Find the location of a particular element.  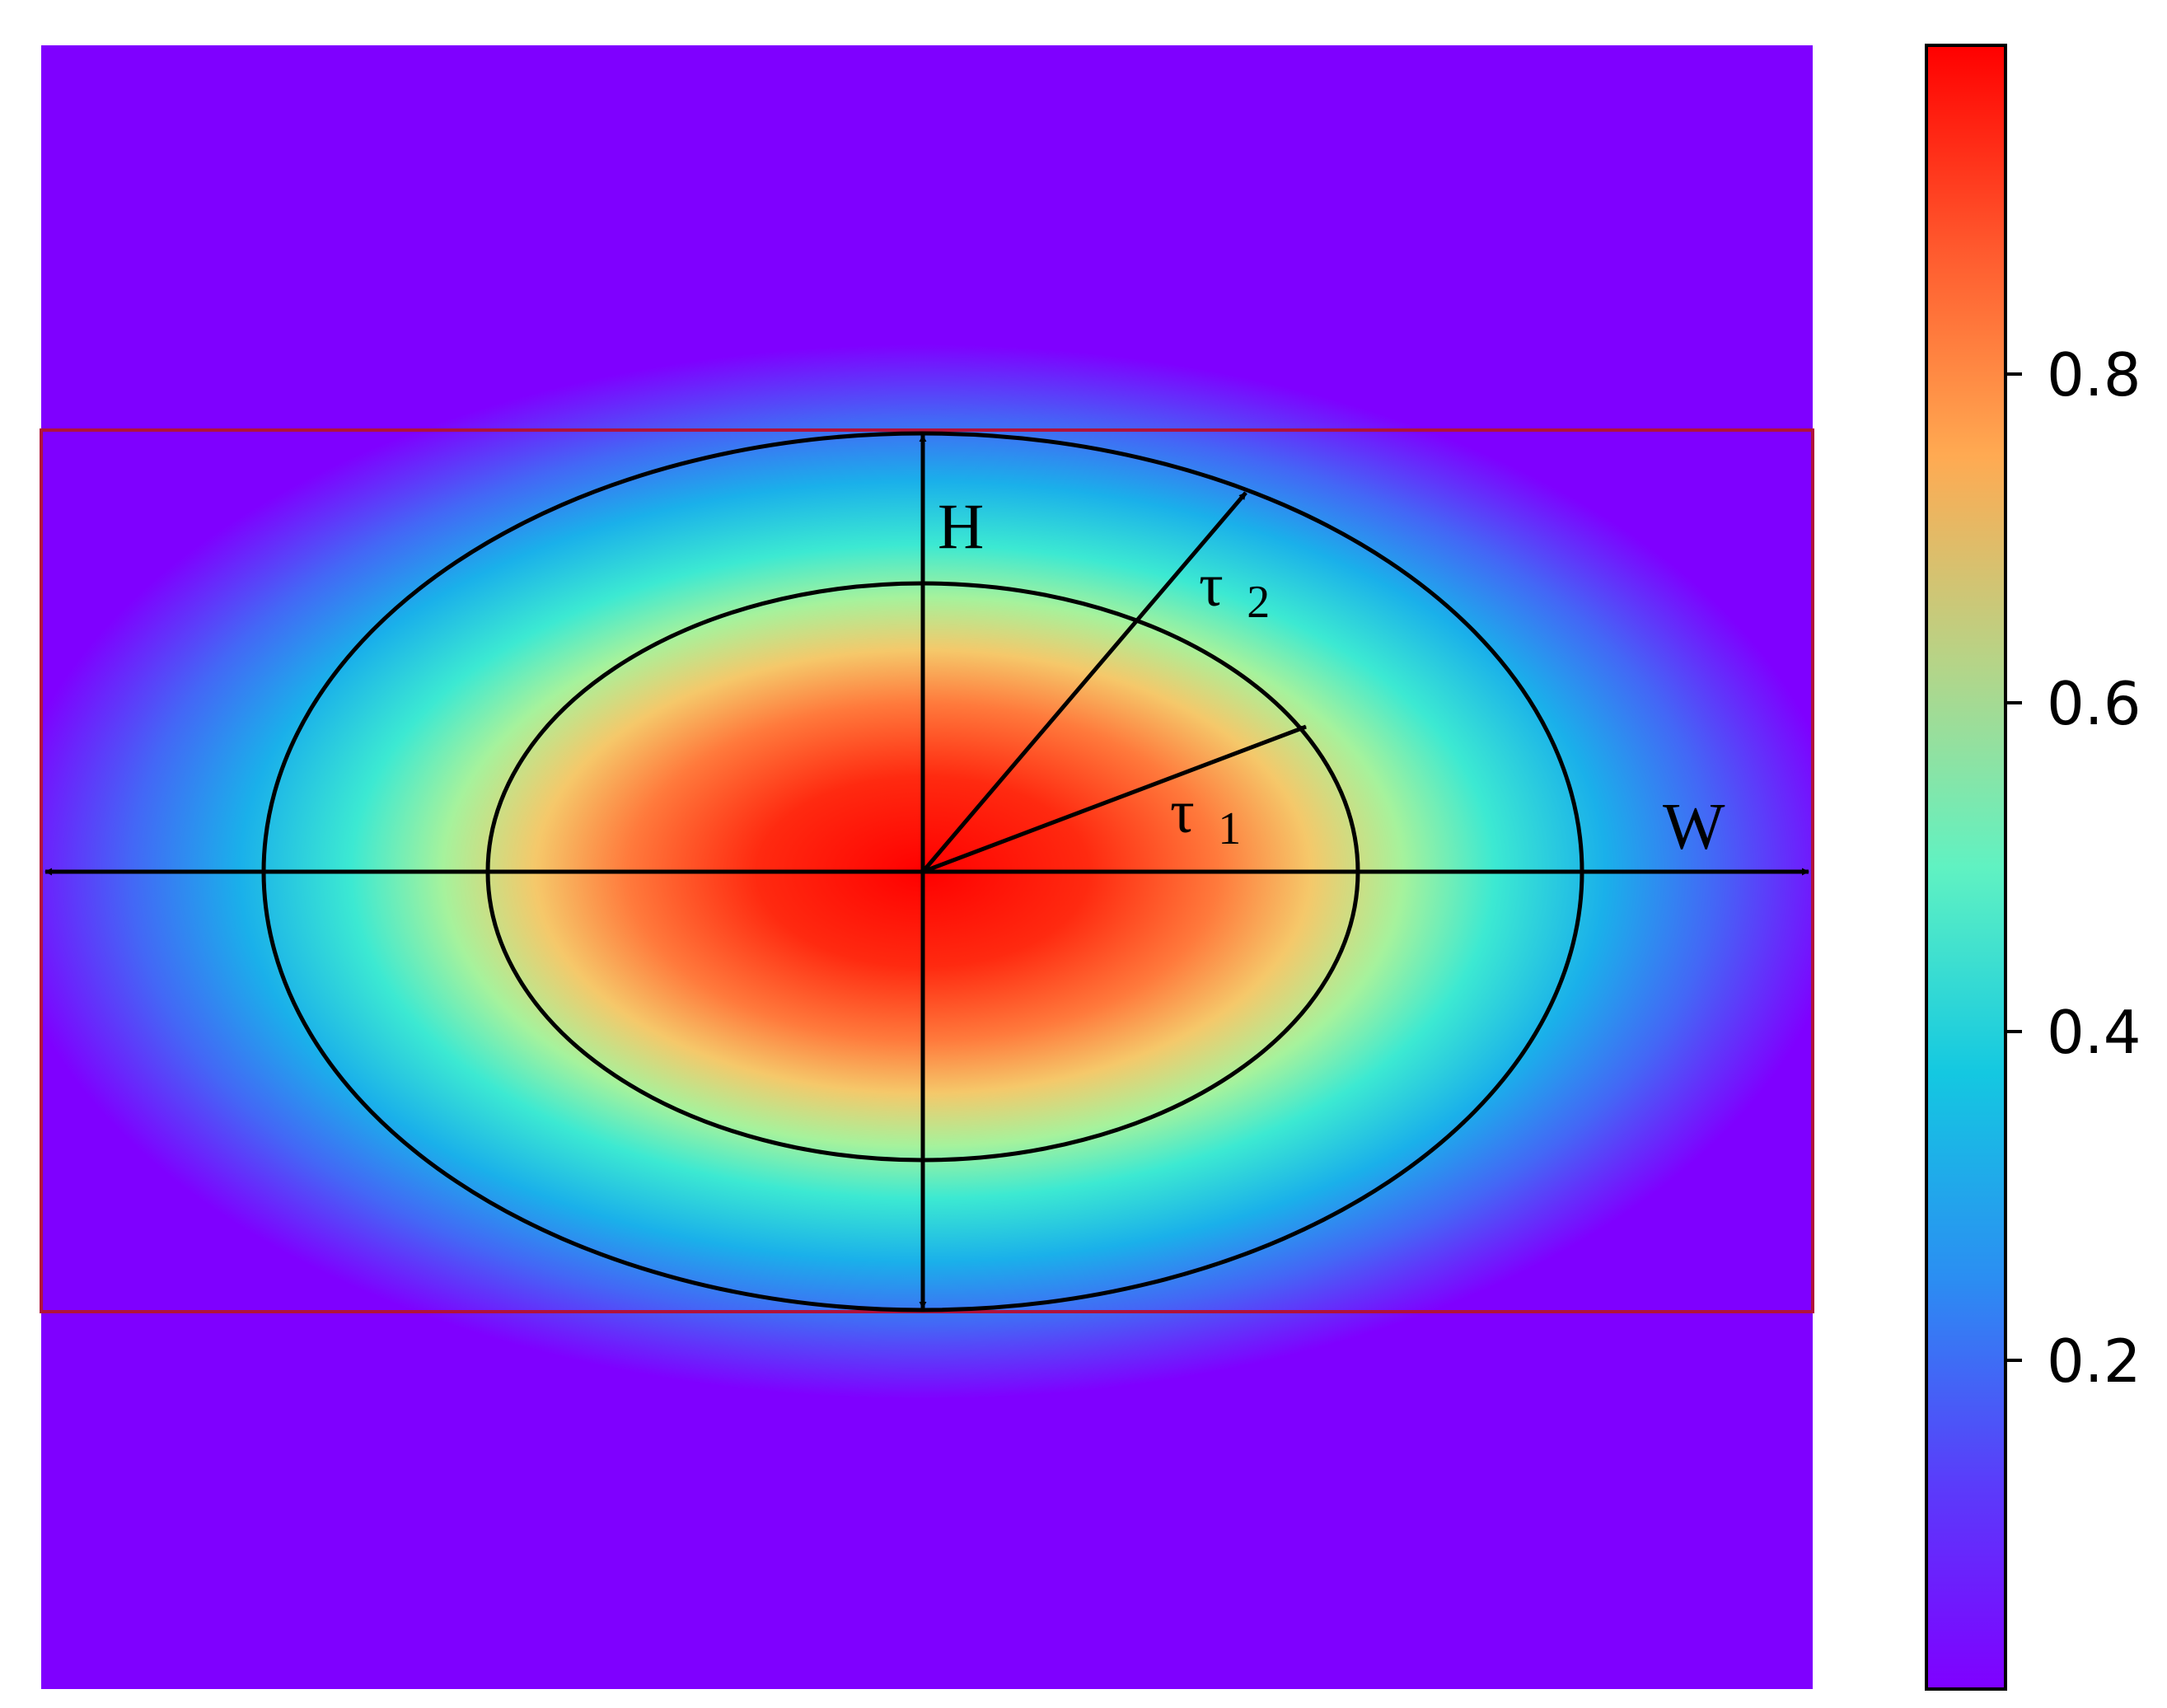

tau2-label: τ 2 is located at coordinates (1235, 590).